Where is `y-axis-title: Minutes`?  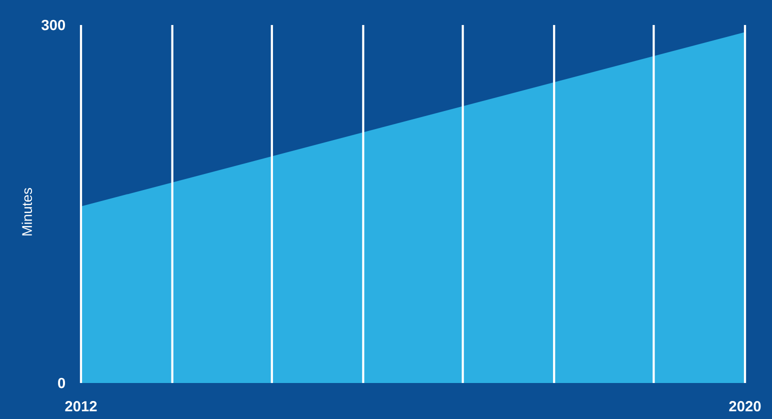 y-axis-title: Minutes is located at coordinates (27, 212).